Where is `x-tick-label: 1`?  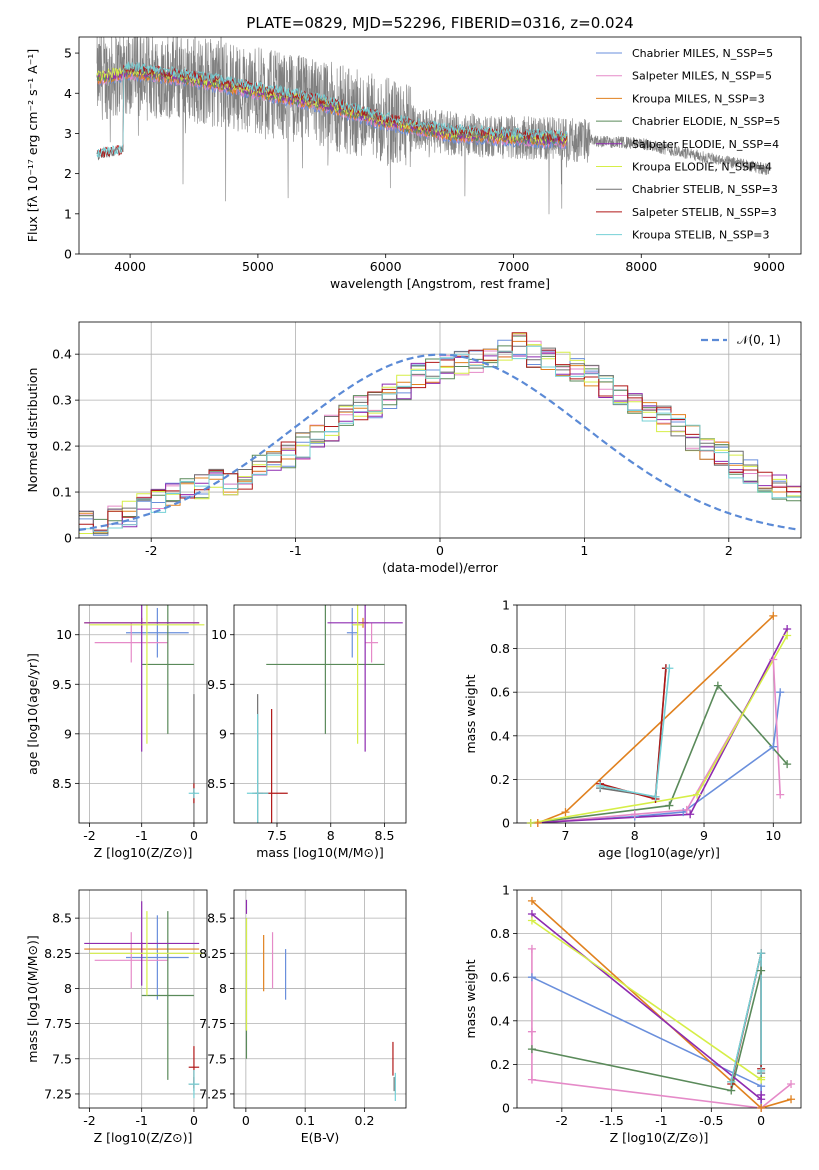
x-tick-label: 1 is located at coordinates (584, 550).